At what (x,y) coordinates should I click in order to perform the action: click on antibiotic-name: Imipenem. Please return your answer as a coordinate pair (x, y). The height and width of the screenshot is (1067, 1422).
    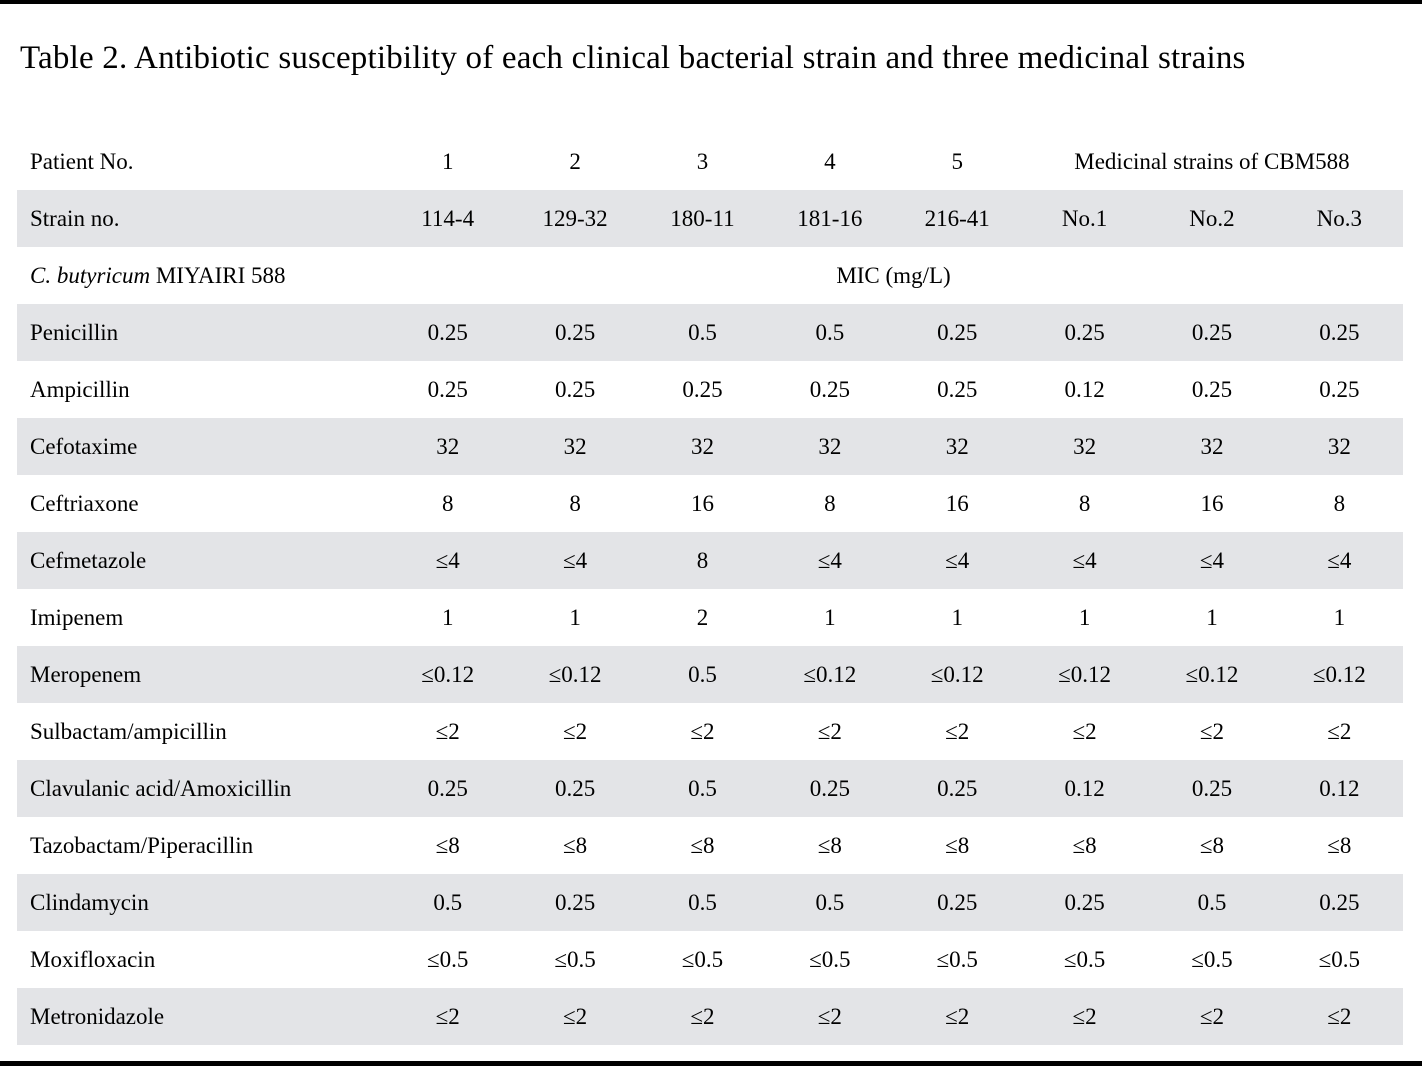
    Looking at the image, I should click on (77, 617).